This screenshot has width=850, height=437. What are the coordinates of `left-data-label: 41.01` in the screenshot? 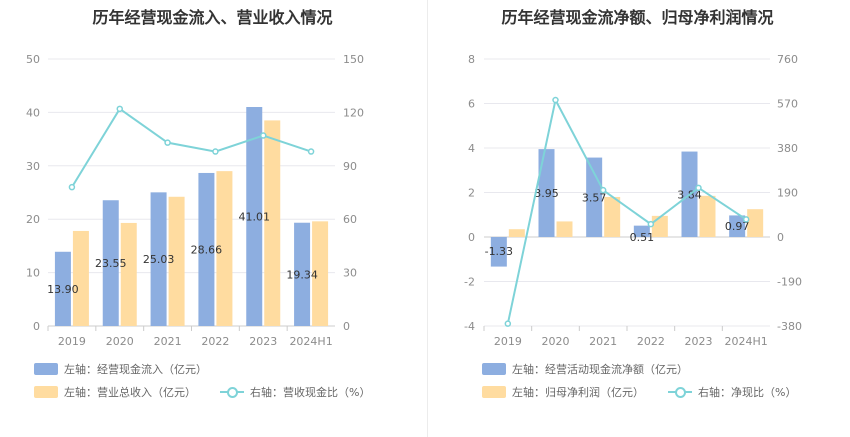 It's located at (255, 217).